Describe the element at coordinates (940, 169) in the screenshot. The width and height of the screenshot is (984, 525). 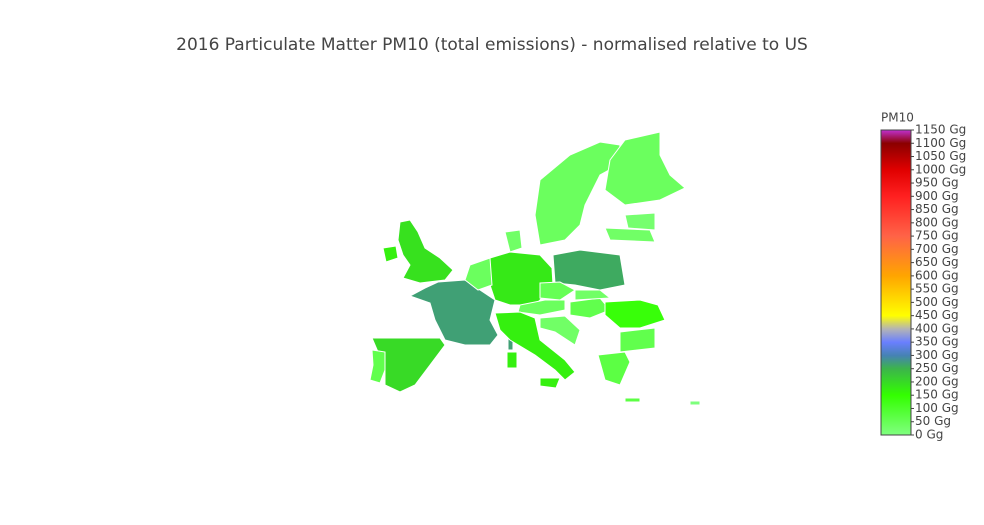
I see `colorbar-tick-label: 1000 Gg` at that location.